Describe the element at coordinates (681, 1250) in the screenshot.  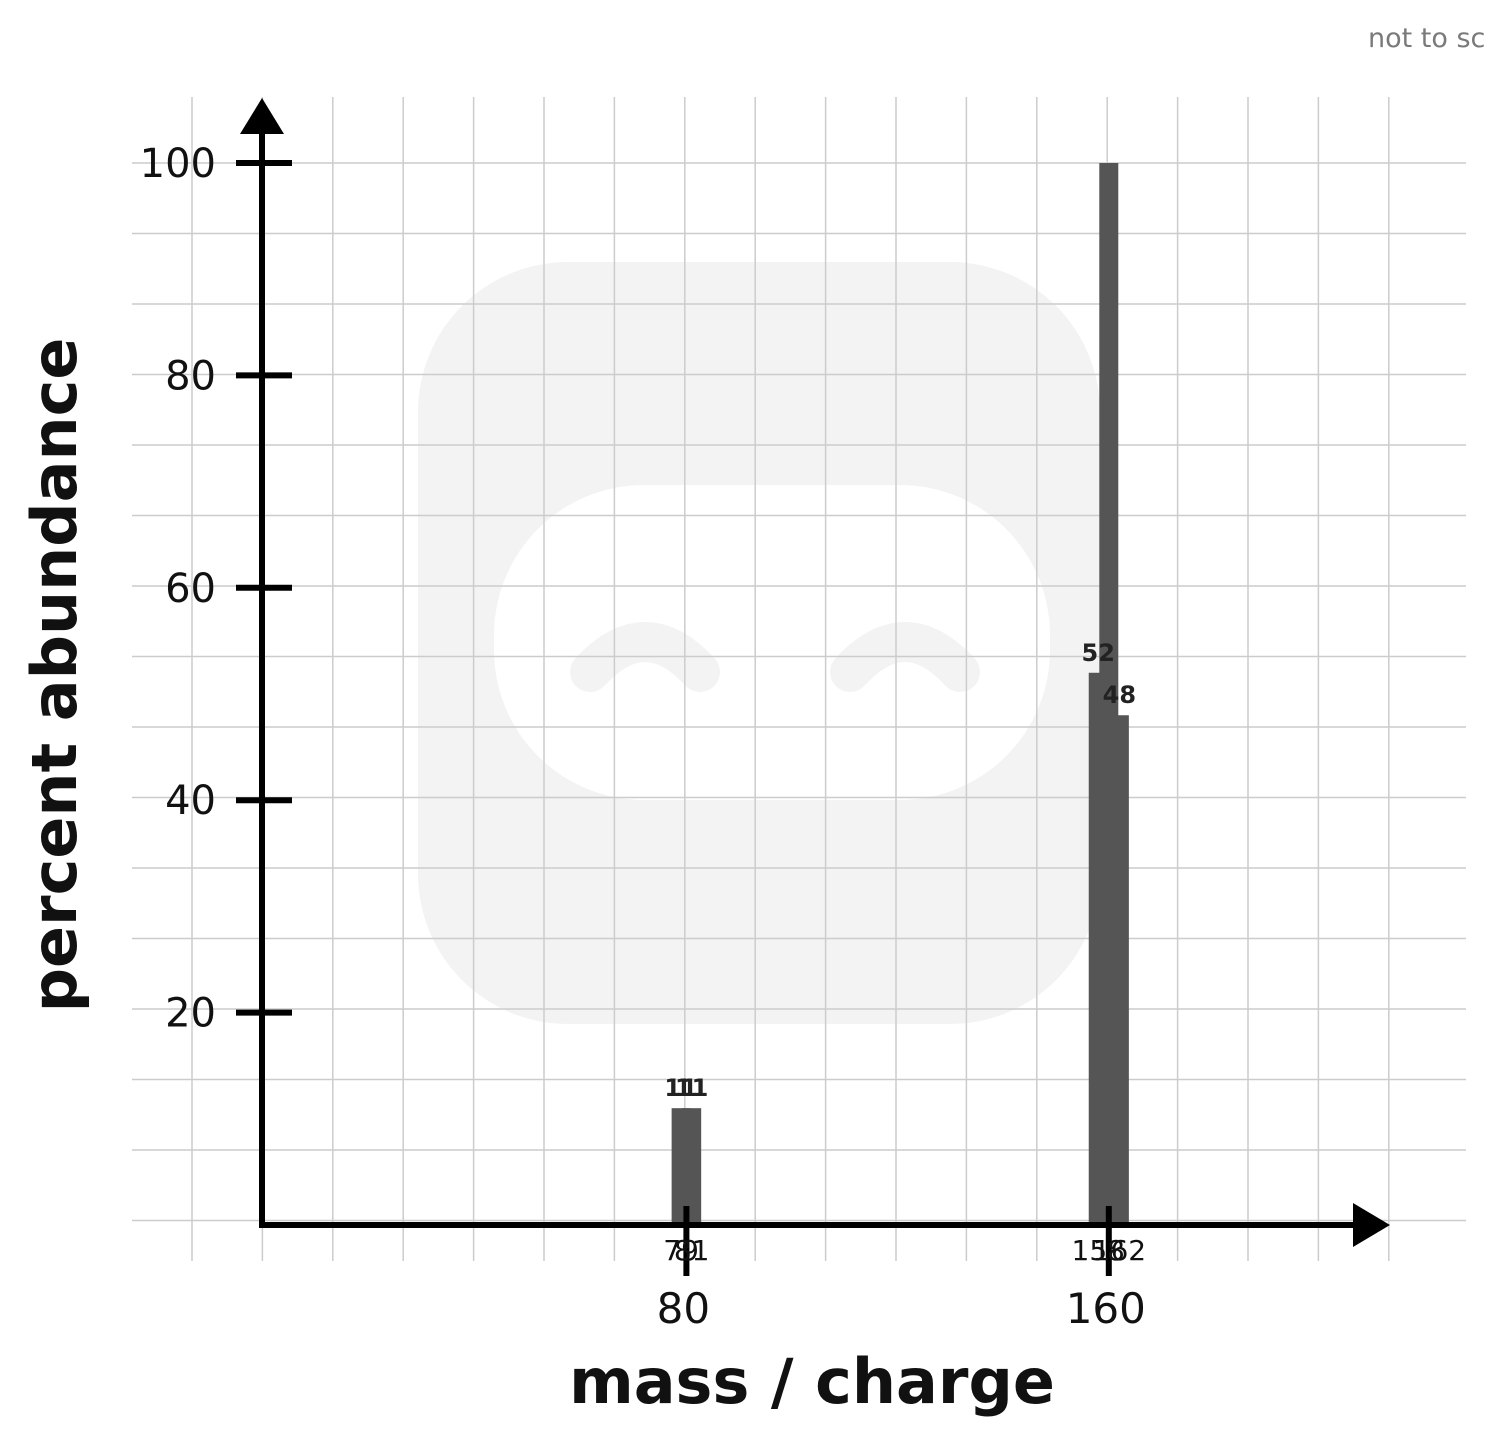
I see `x-minor-tick-label: 79` at that location.